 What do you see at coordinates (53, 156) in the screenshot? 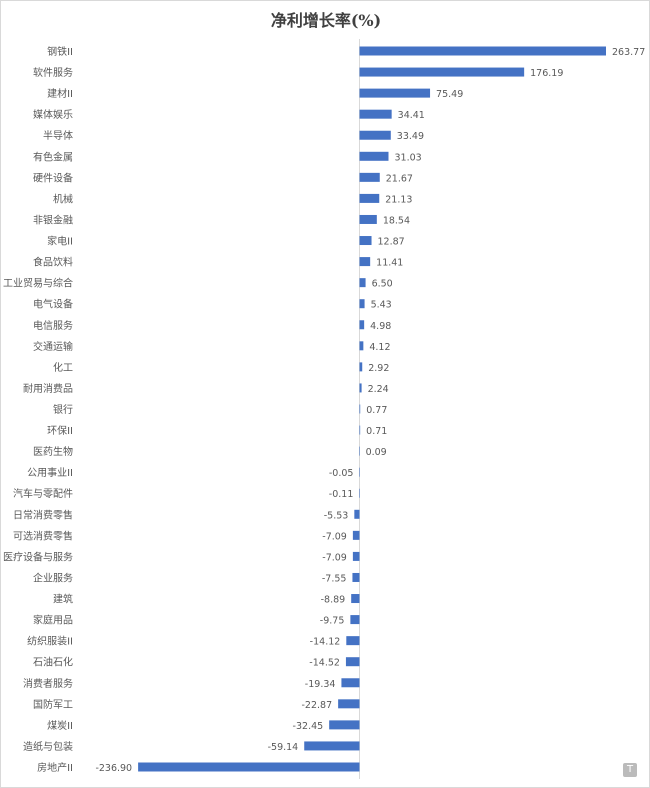
I see `category-label: 有色金属` at bounding box center [53, 156].